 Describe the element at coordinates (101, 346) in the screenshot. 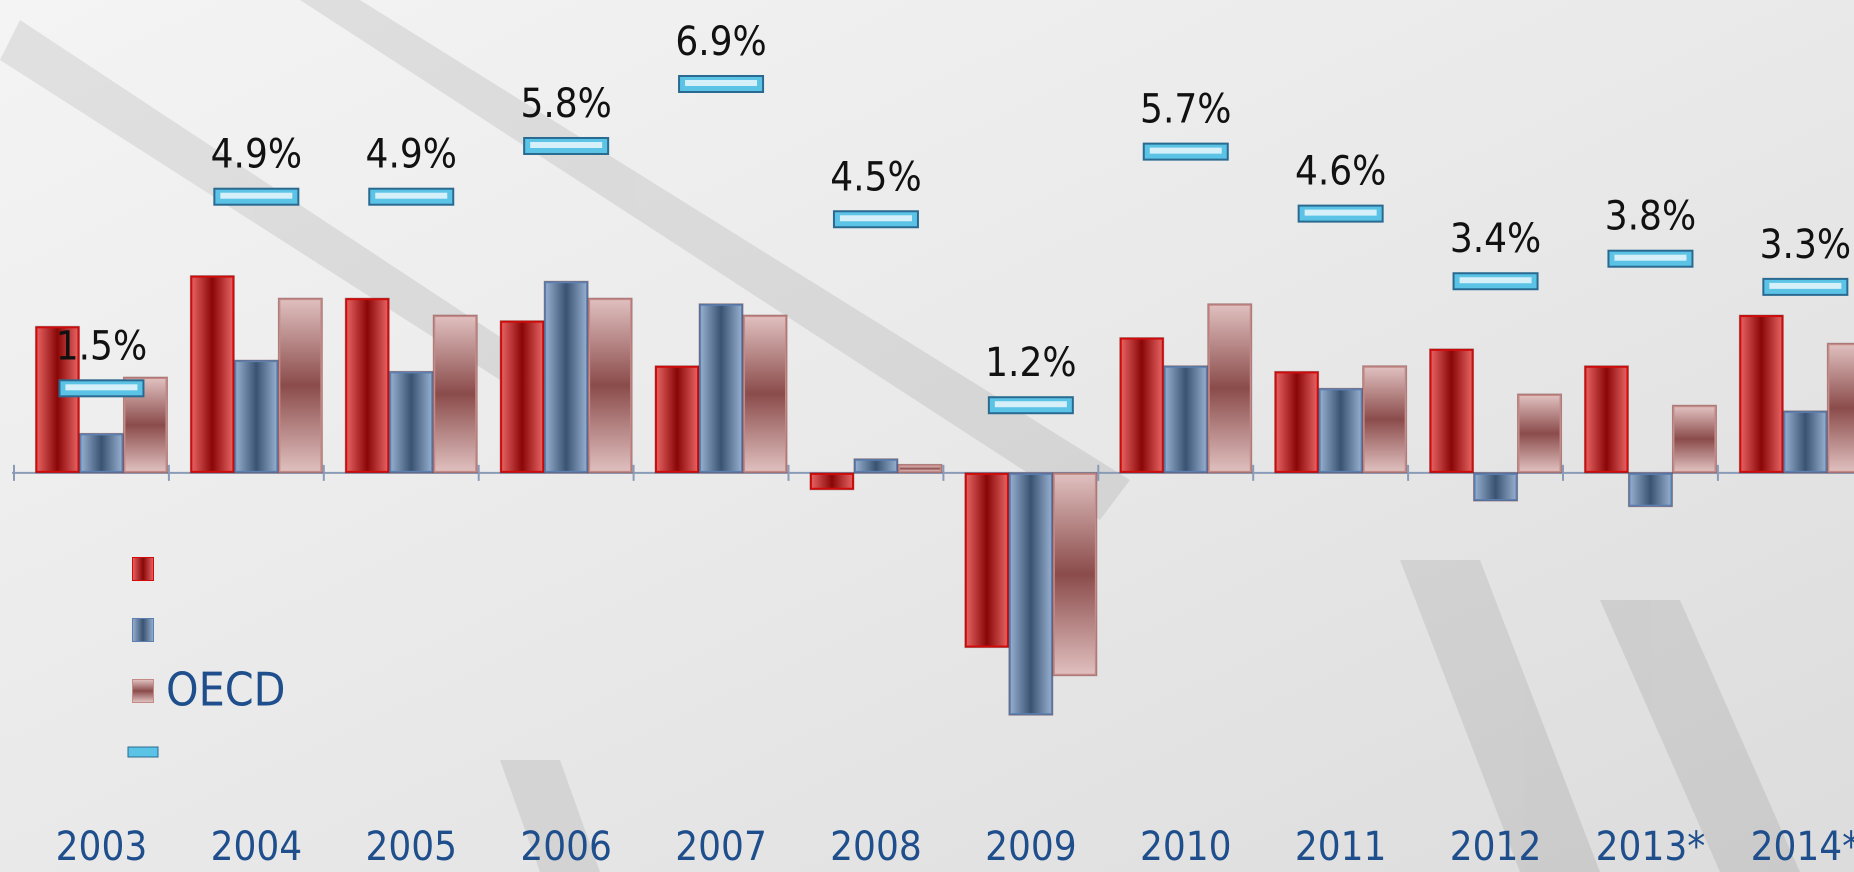

I see `value-label: 1.5%` at that location.